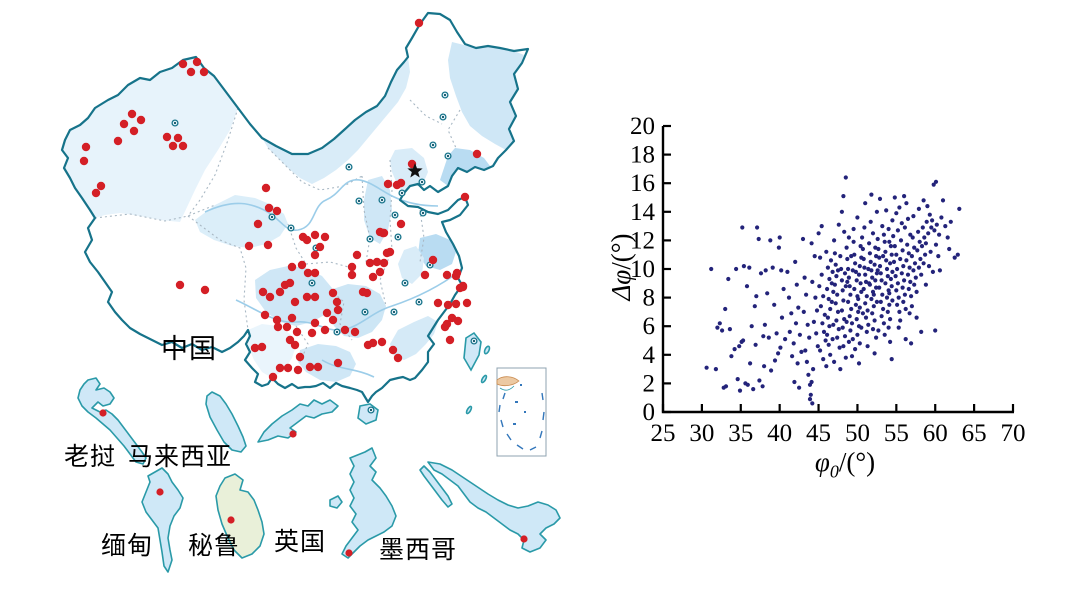 The image size is (1069, 592). What do you see at coordinates (313, 483) in the screenshot?
I see `mini-country-dots` at bounding box center [313, 483].